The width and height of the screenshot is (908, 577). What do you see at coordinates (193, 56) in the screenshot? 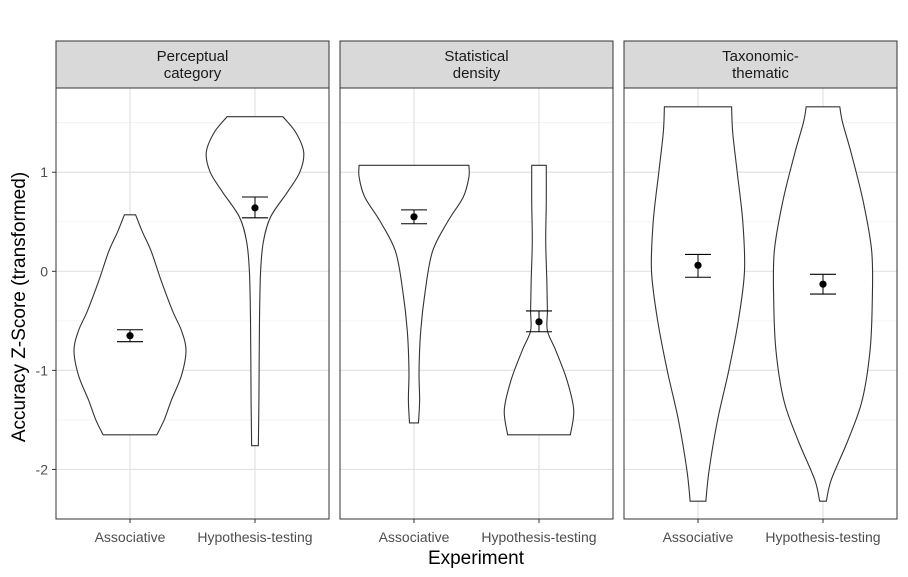
I see `facet-title-line: Perceptual` at bounding box center [193, 56].